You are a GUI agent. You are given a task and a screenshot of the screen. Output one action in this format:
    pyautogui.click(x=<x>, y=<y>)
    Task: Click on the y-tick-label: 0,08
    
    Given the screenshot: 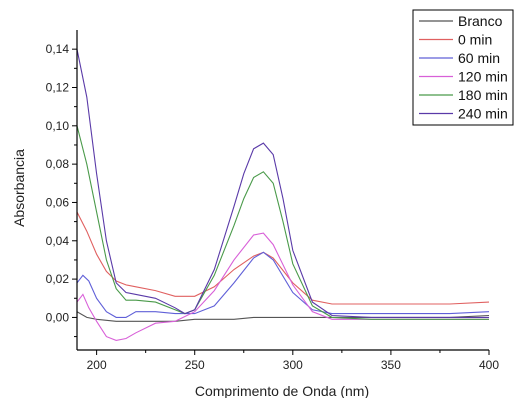 What is the action you would take?
    pyautogui.click(x=58, y=164)
    